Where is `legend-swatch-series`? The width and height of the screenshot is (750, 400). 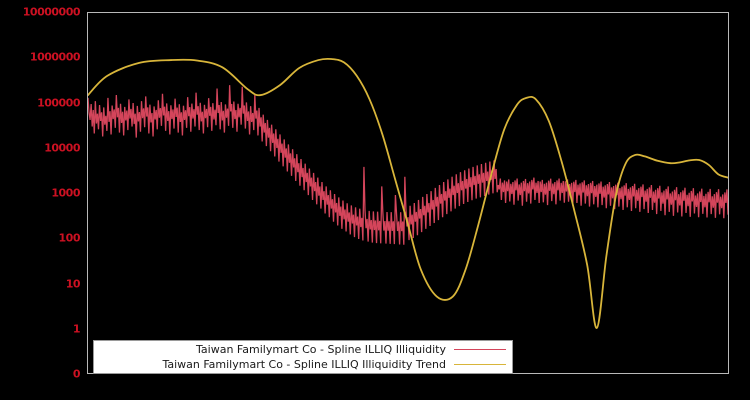 legend-swatch-series is located at coordinates (480, 349).